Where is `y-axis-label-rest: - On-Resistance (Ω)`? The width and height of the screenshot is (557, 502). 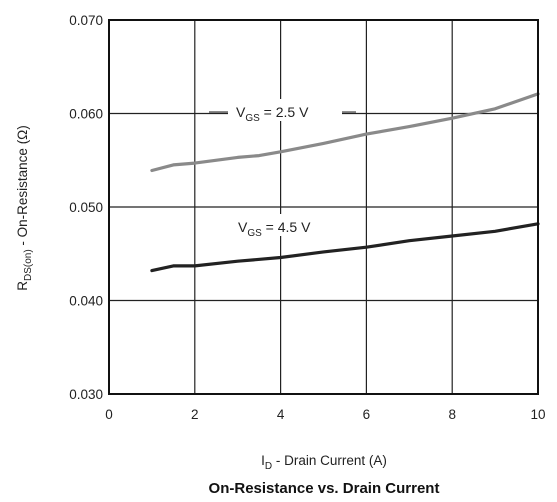 y-axis-label-rest: - On-Resistance (Ω) is located at coordinates (22, 187).